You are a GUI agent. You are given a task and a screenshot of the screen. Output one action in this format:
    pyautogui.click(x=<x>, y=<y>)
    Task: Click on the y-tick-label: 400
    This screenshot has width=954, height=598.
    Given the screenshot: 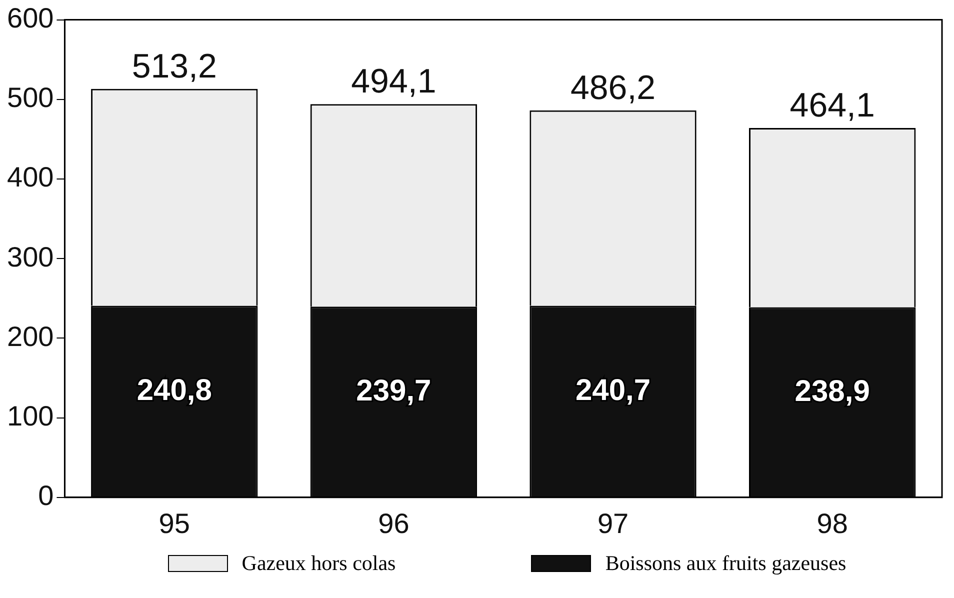 What is the action you would take?
    pyautogui.click(x=30, y=177)
    